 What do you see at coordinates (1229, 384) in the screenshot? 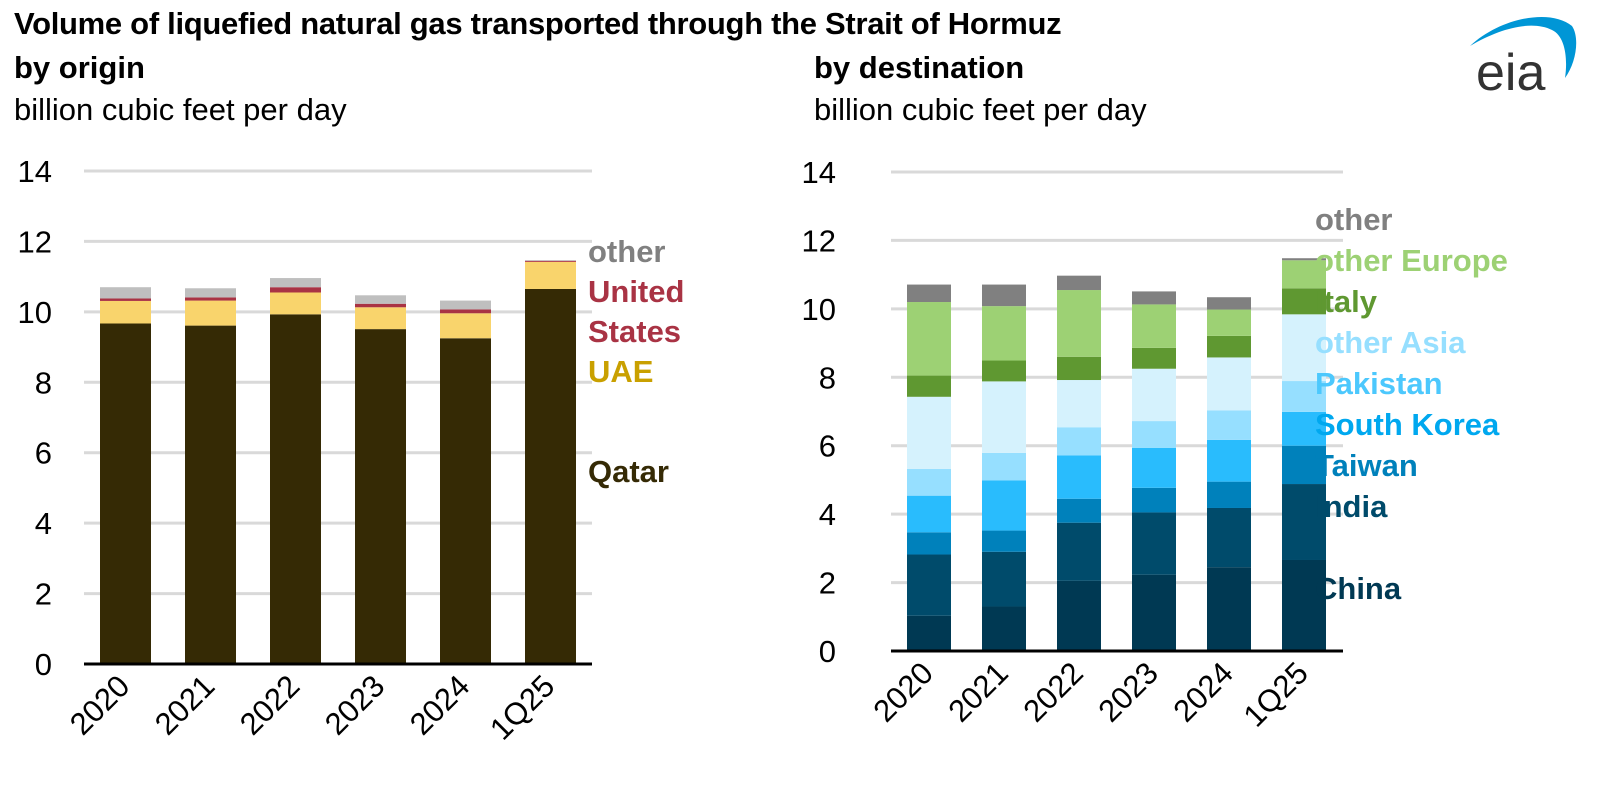
I see `destination-bar-other-asia-2024` at bounding box center [1229, 384].